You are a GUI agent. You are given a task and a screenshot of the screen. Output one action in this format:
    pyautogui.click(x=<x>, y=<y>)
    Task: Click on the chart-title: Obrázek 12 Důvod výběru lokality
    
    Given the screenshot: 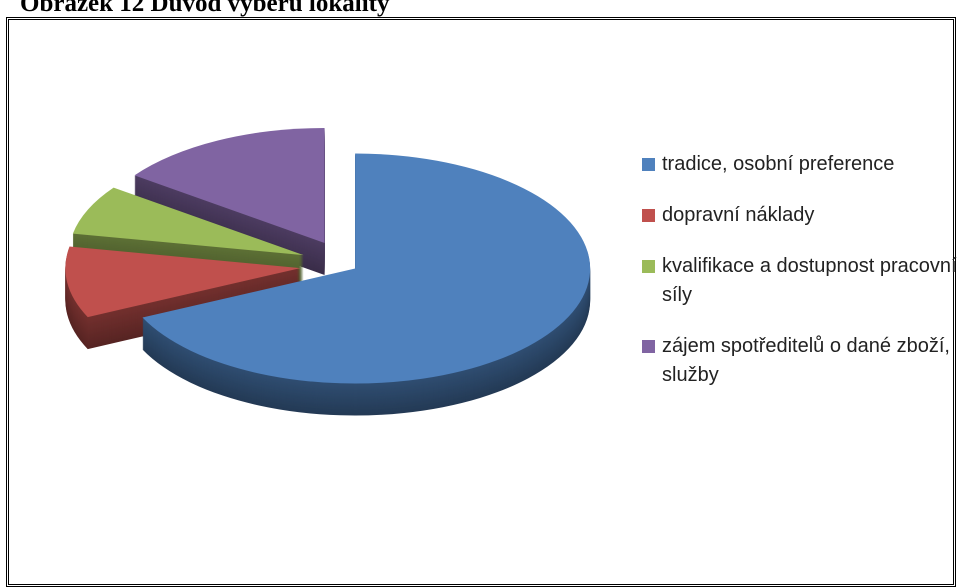 What is the action you would take?
    pyautogui.click(x=205, y=8)
    